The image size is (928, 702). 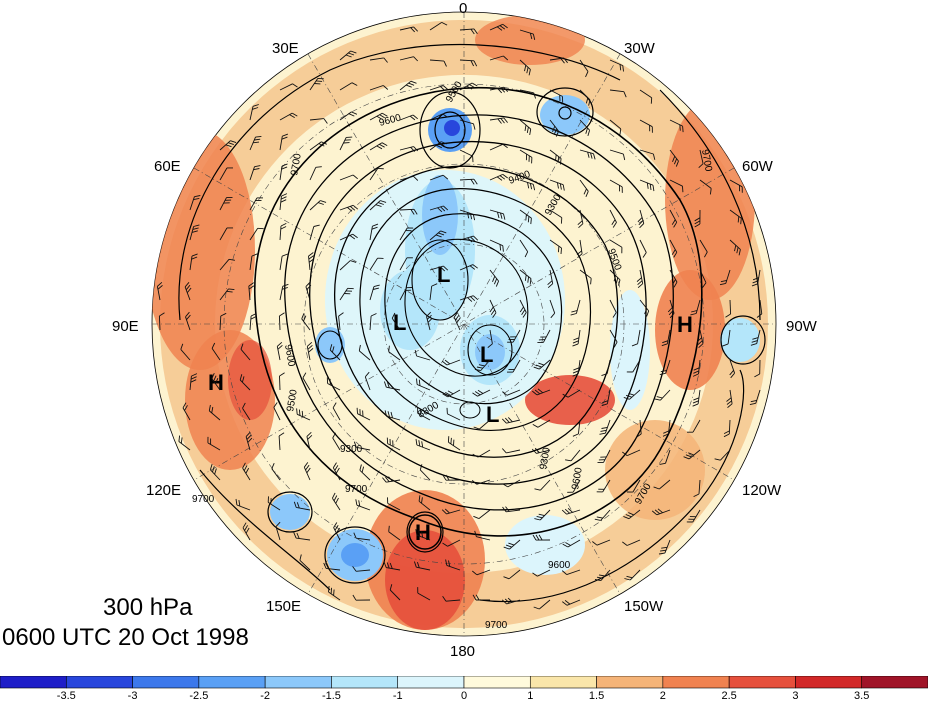 What do you see at coordinates (559, 565) in the screenshot?
I see `contour-label: 9600` at bounding box center [559, 565].